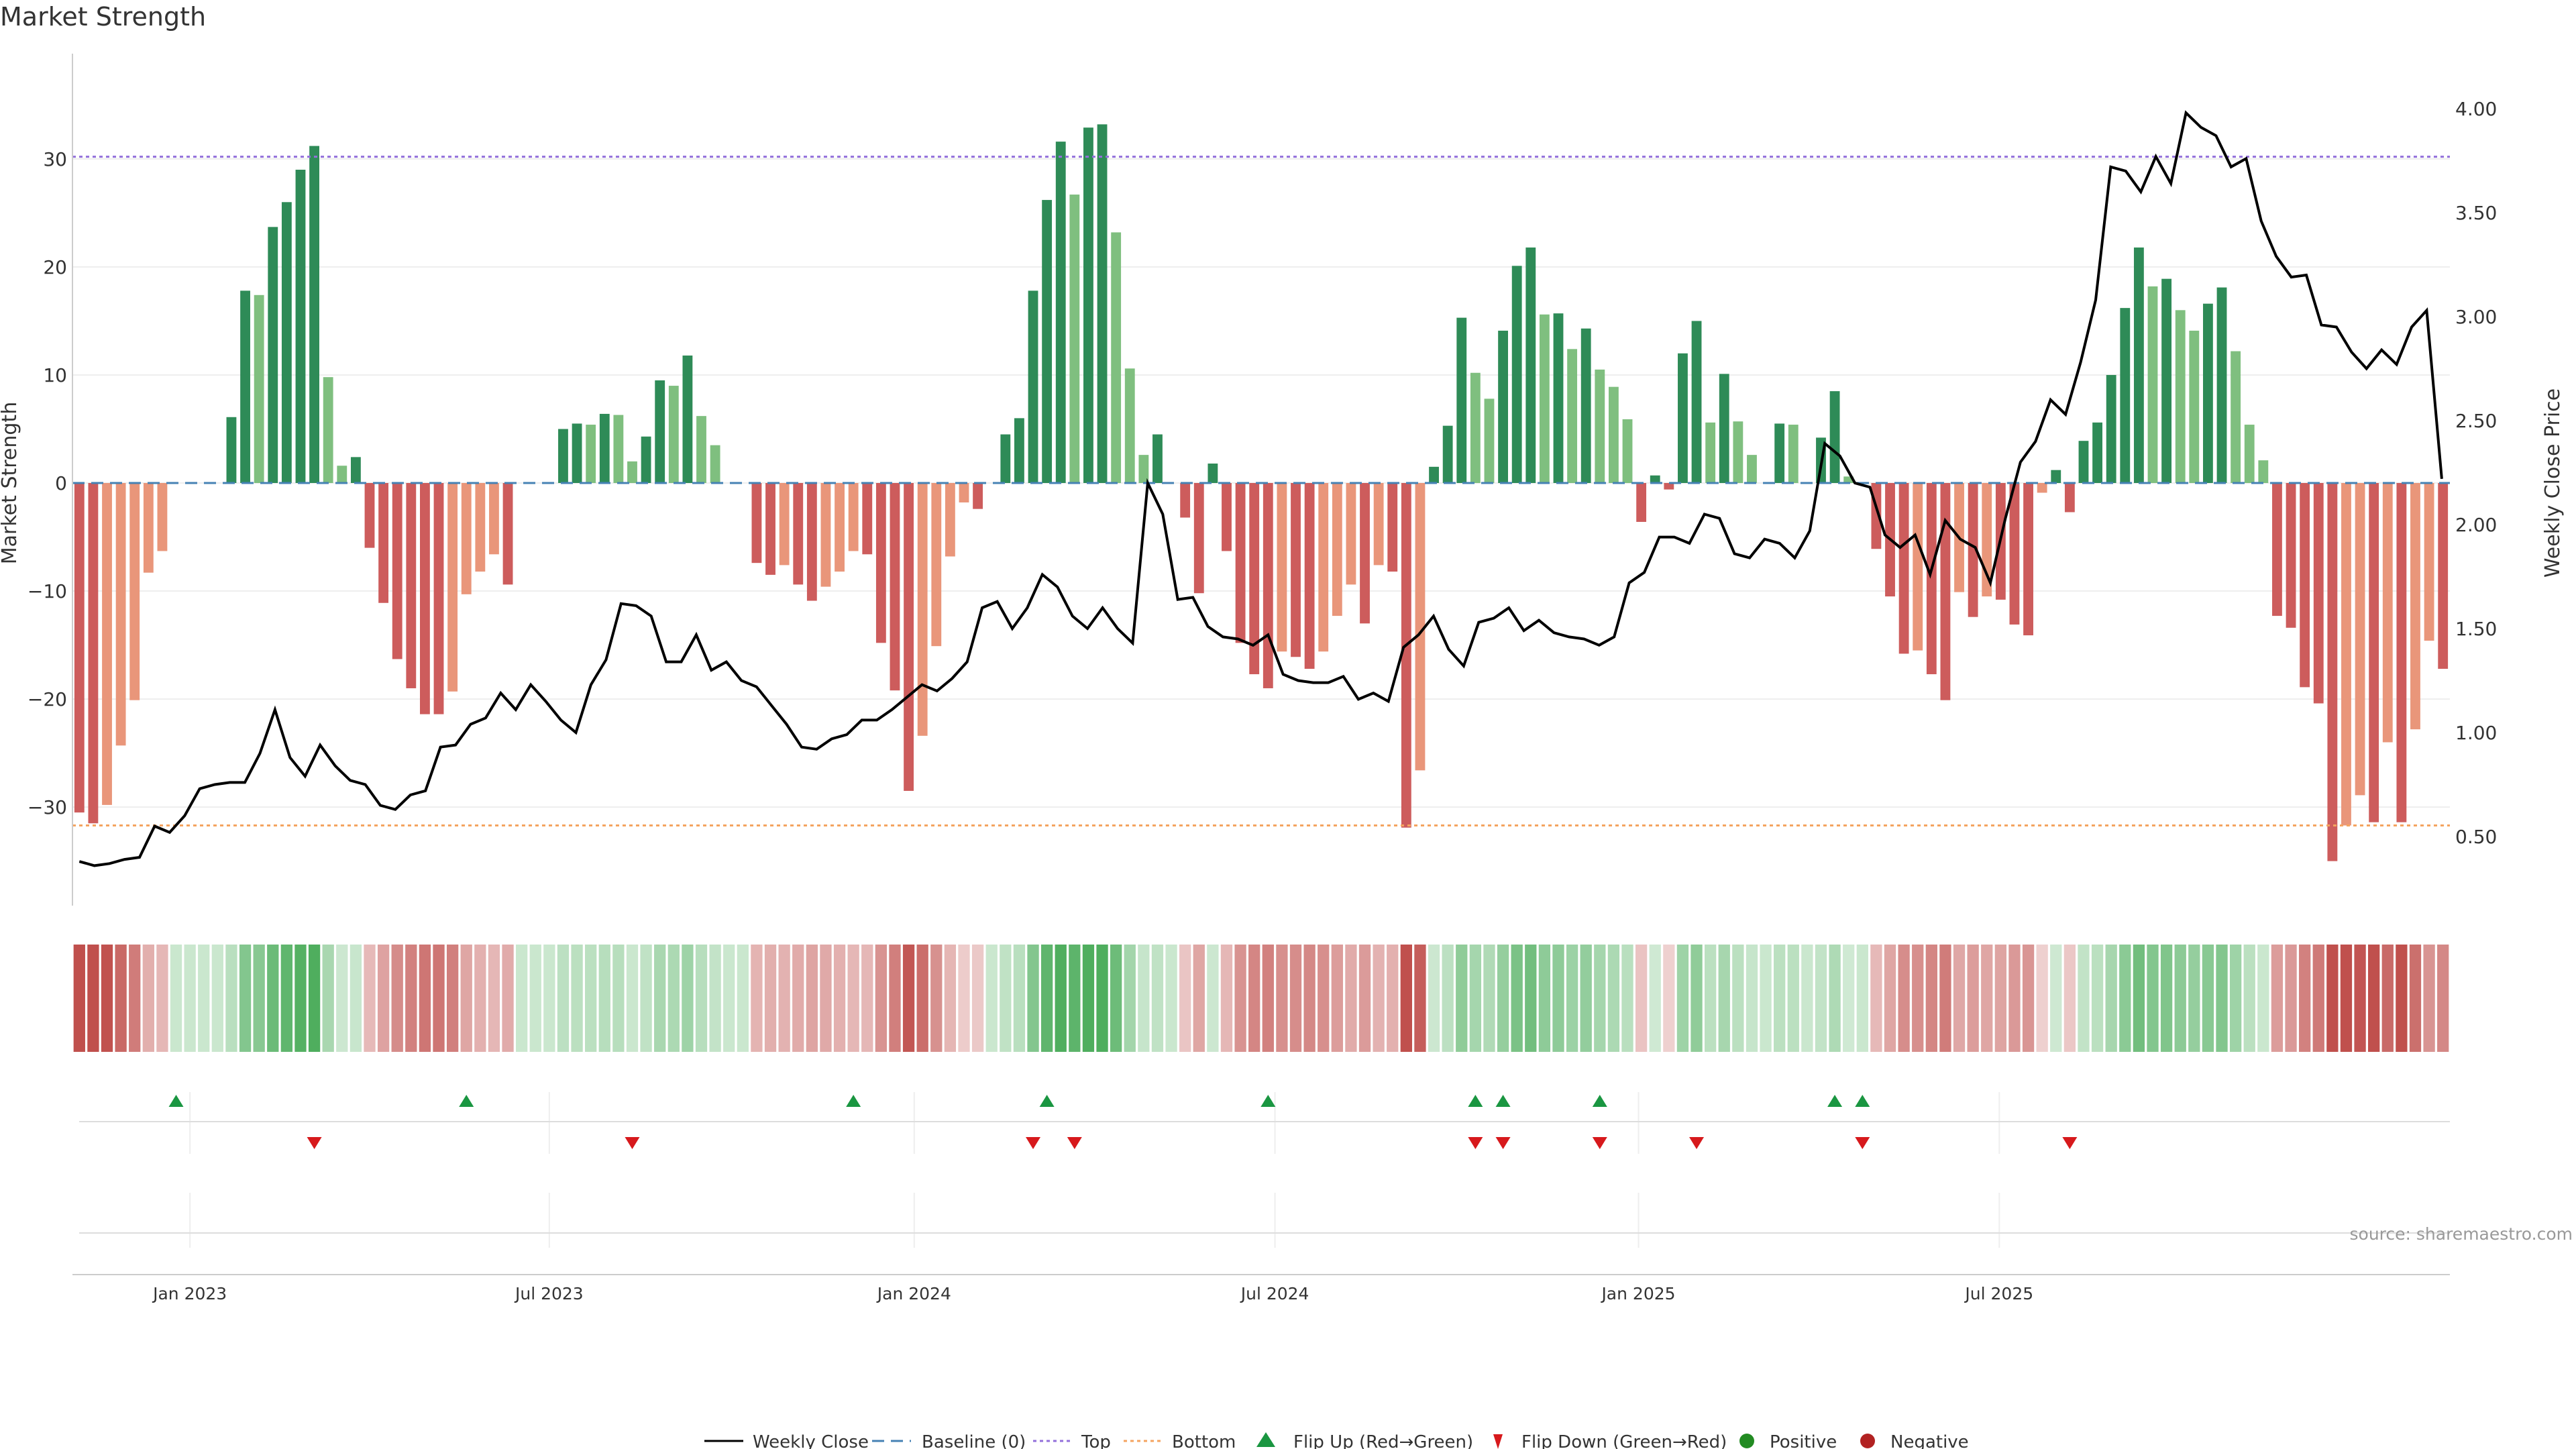 This screenshot has width=2576, height=1449. What do you see at coordinates (1503, 1143) in the screenshot?
I see `flip-down-marker` at bounding box center [1503, 1143].